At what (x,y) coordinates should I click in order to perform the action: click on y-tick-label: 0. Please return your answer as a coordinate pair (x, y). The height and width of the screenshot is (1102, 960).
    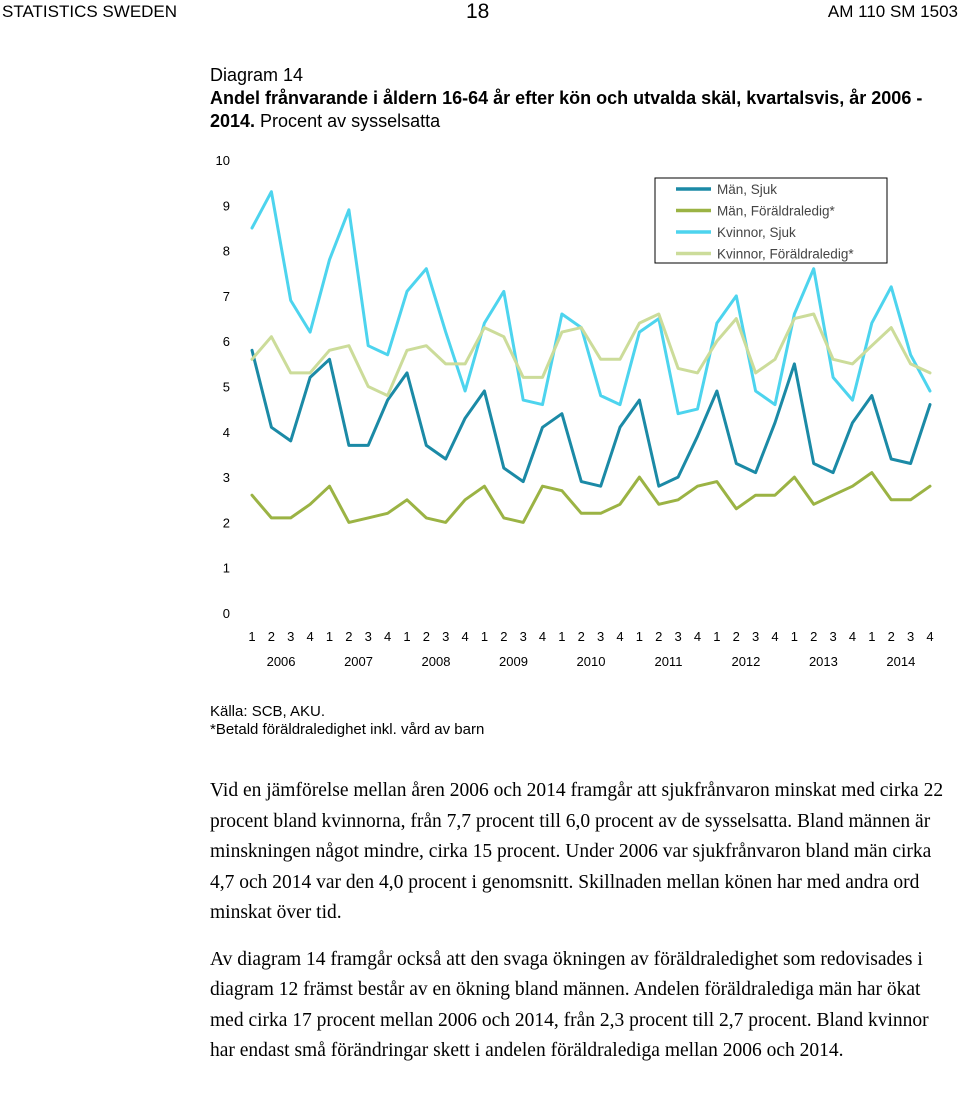
    Looking at the image, I should click on (226, 613).